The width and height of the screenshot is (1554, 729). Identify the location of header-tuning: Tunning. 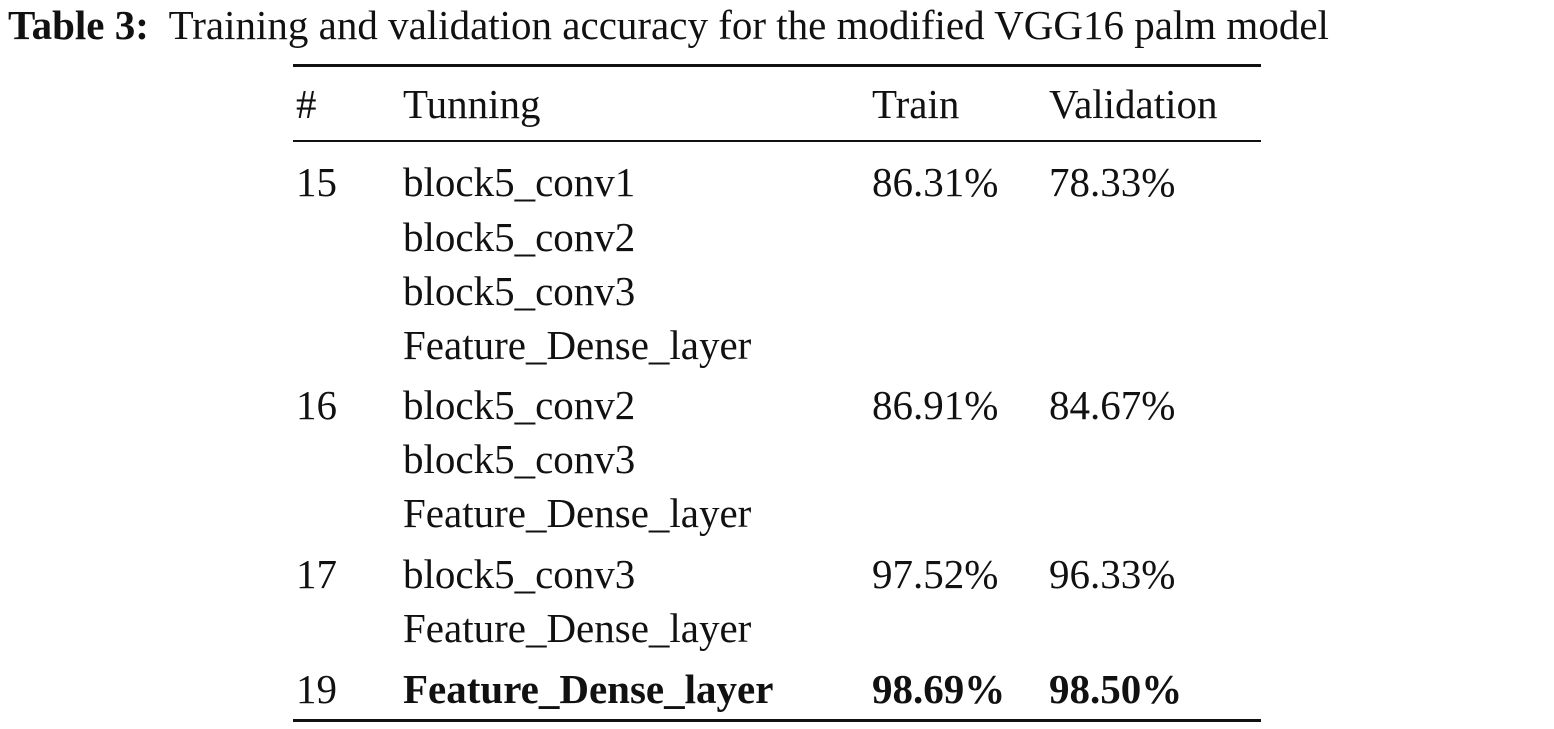
(472, 104).